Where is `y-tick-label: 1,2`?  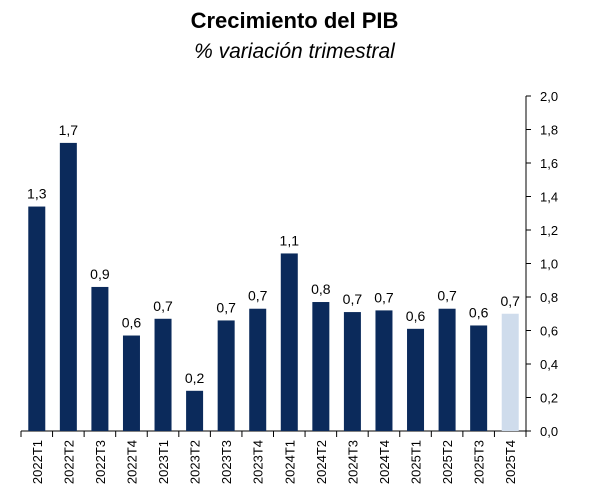
y-tick-label: 1,2 is located at coordinates (549, 230).